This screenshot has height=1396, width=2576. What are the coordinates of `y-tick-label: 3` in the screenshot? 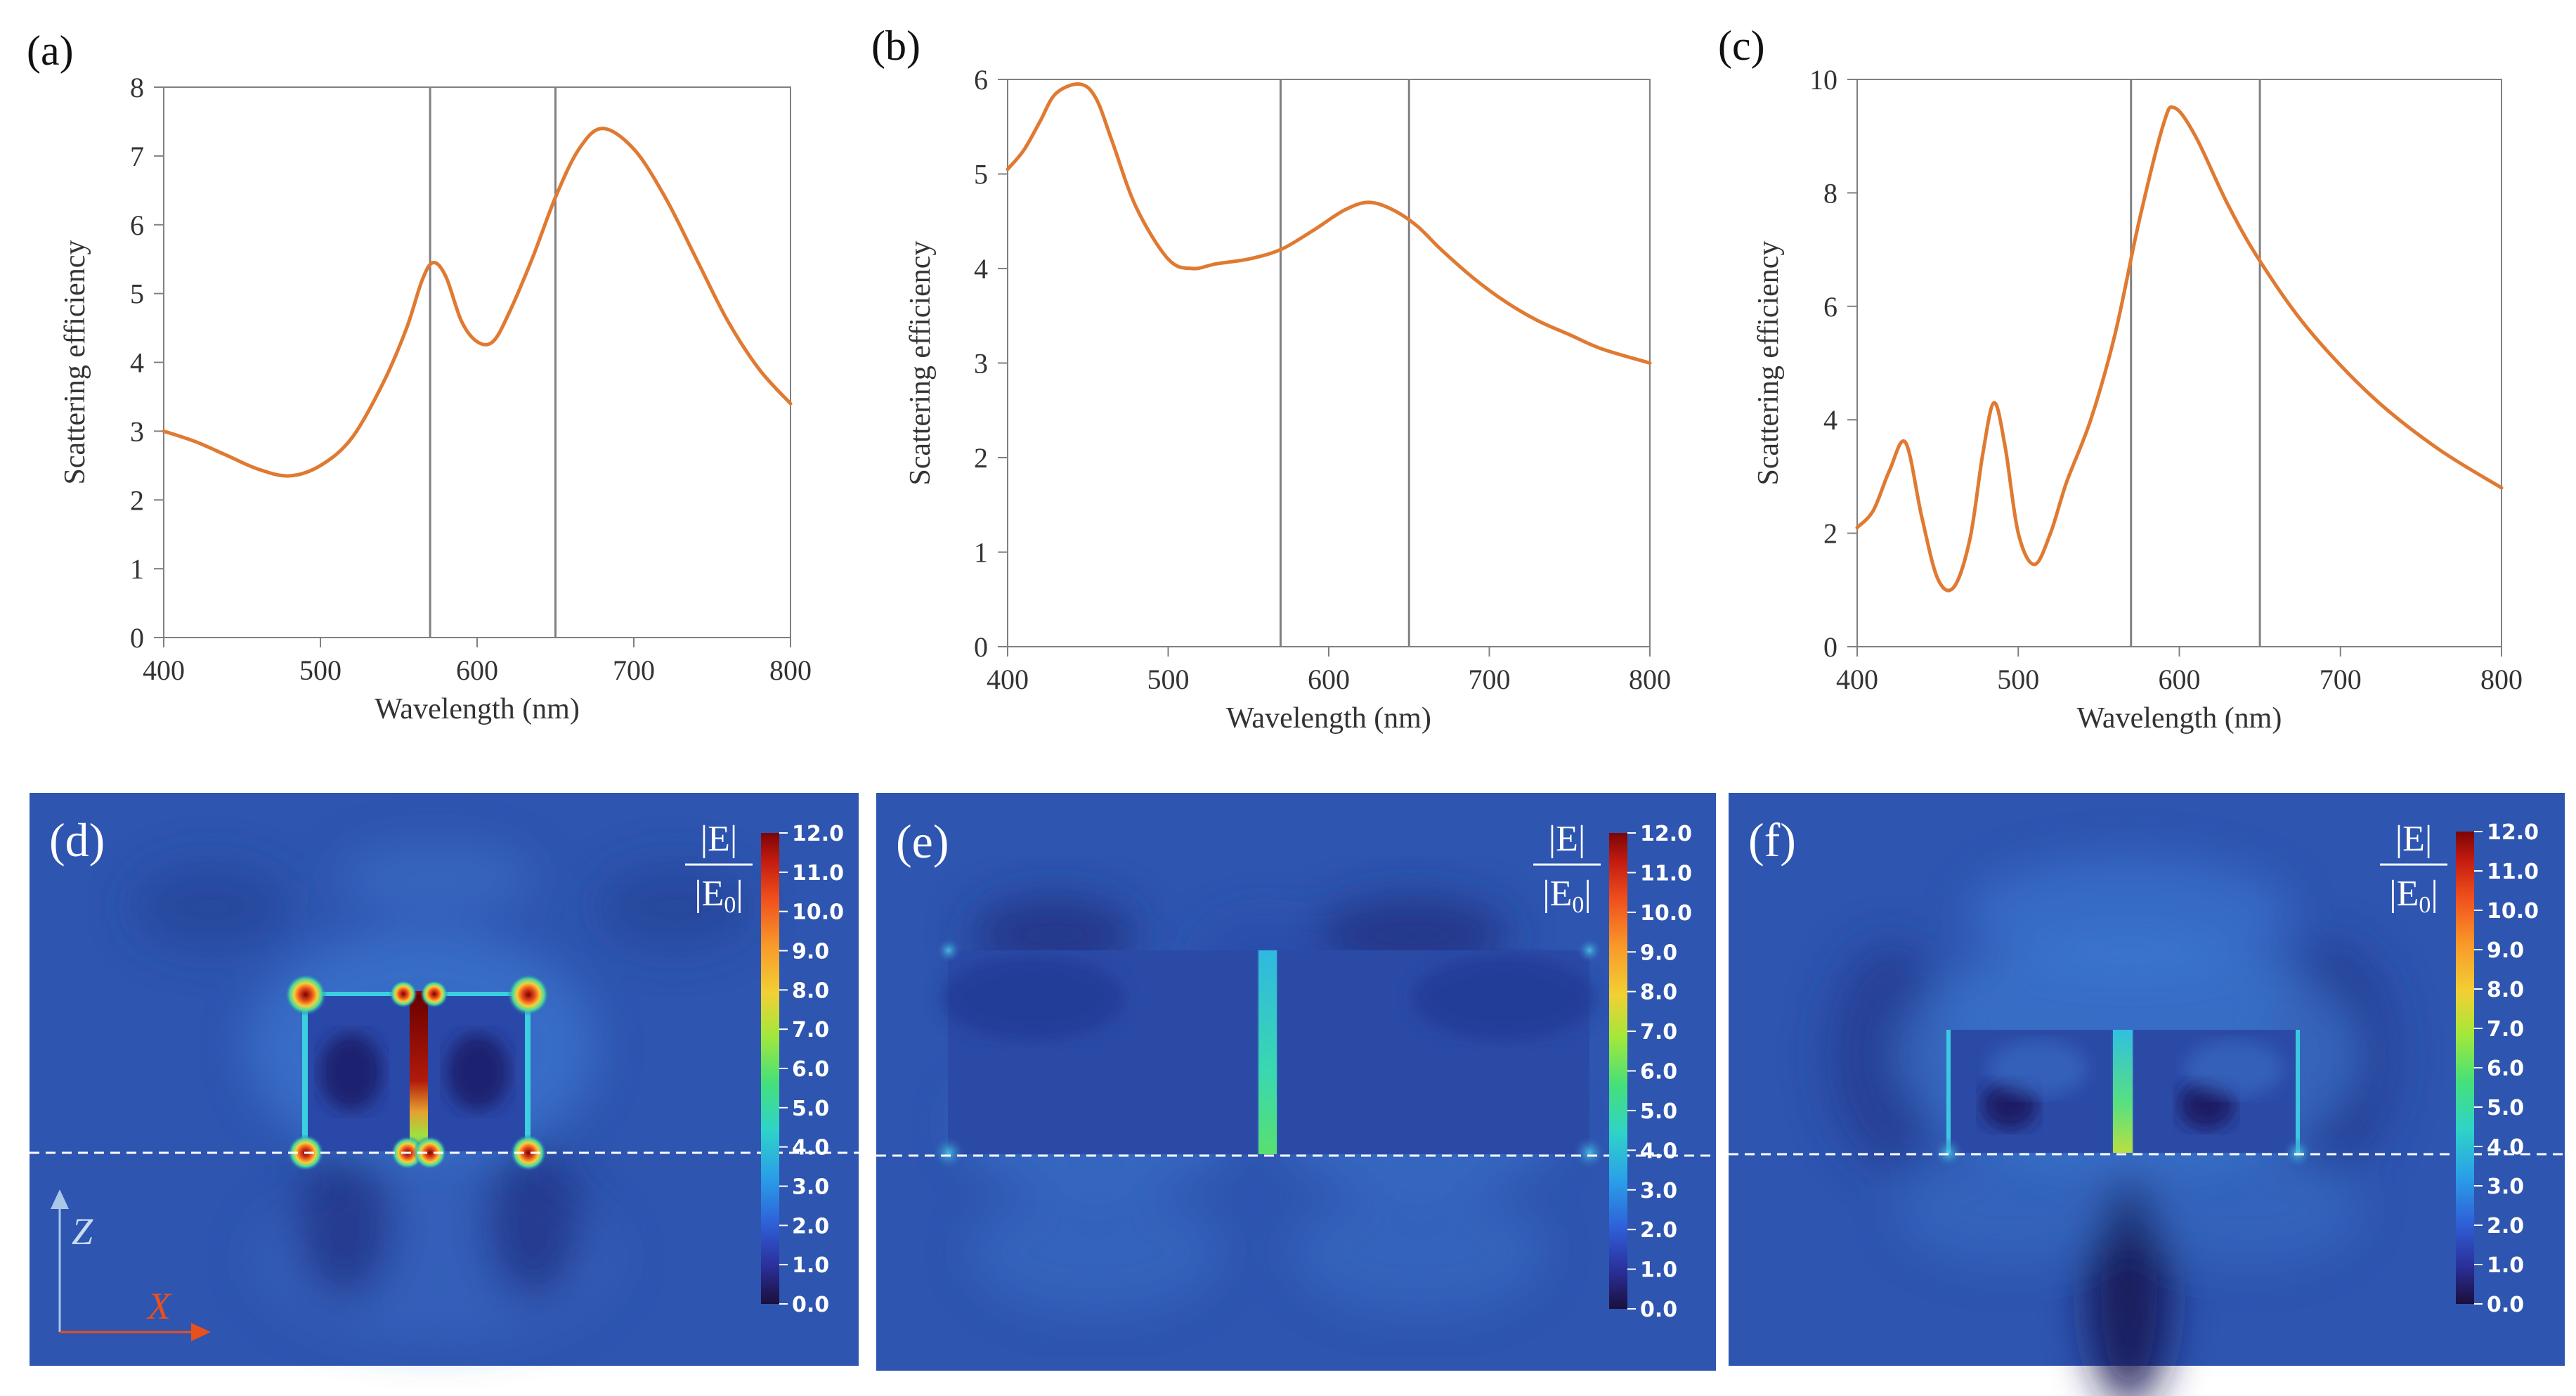 It's located at (137, 431).